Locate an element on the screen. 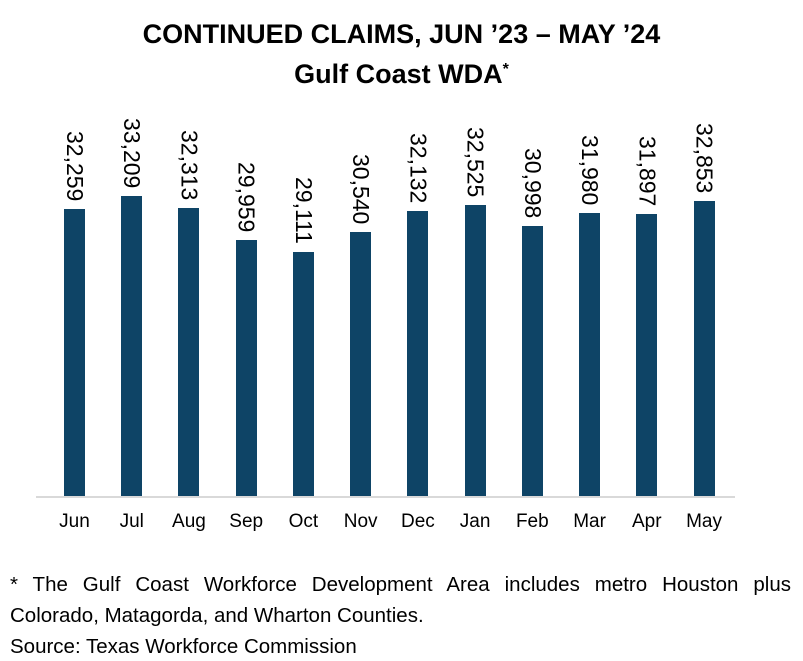 This screenshot has height=661, width=803. bar-value-label: 31,980 is located at coordinates (590, 169).